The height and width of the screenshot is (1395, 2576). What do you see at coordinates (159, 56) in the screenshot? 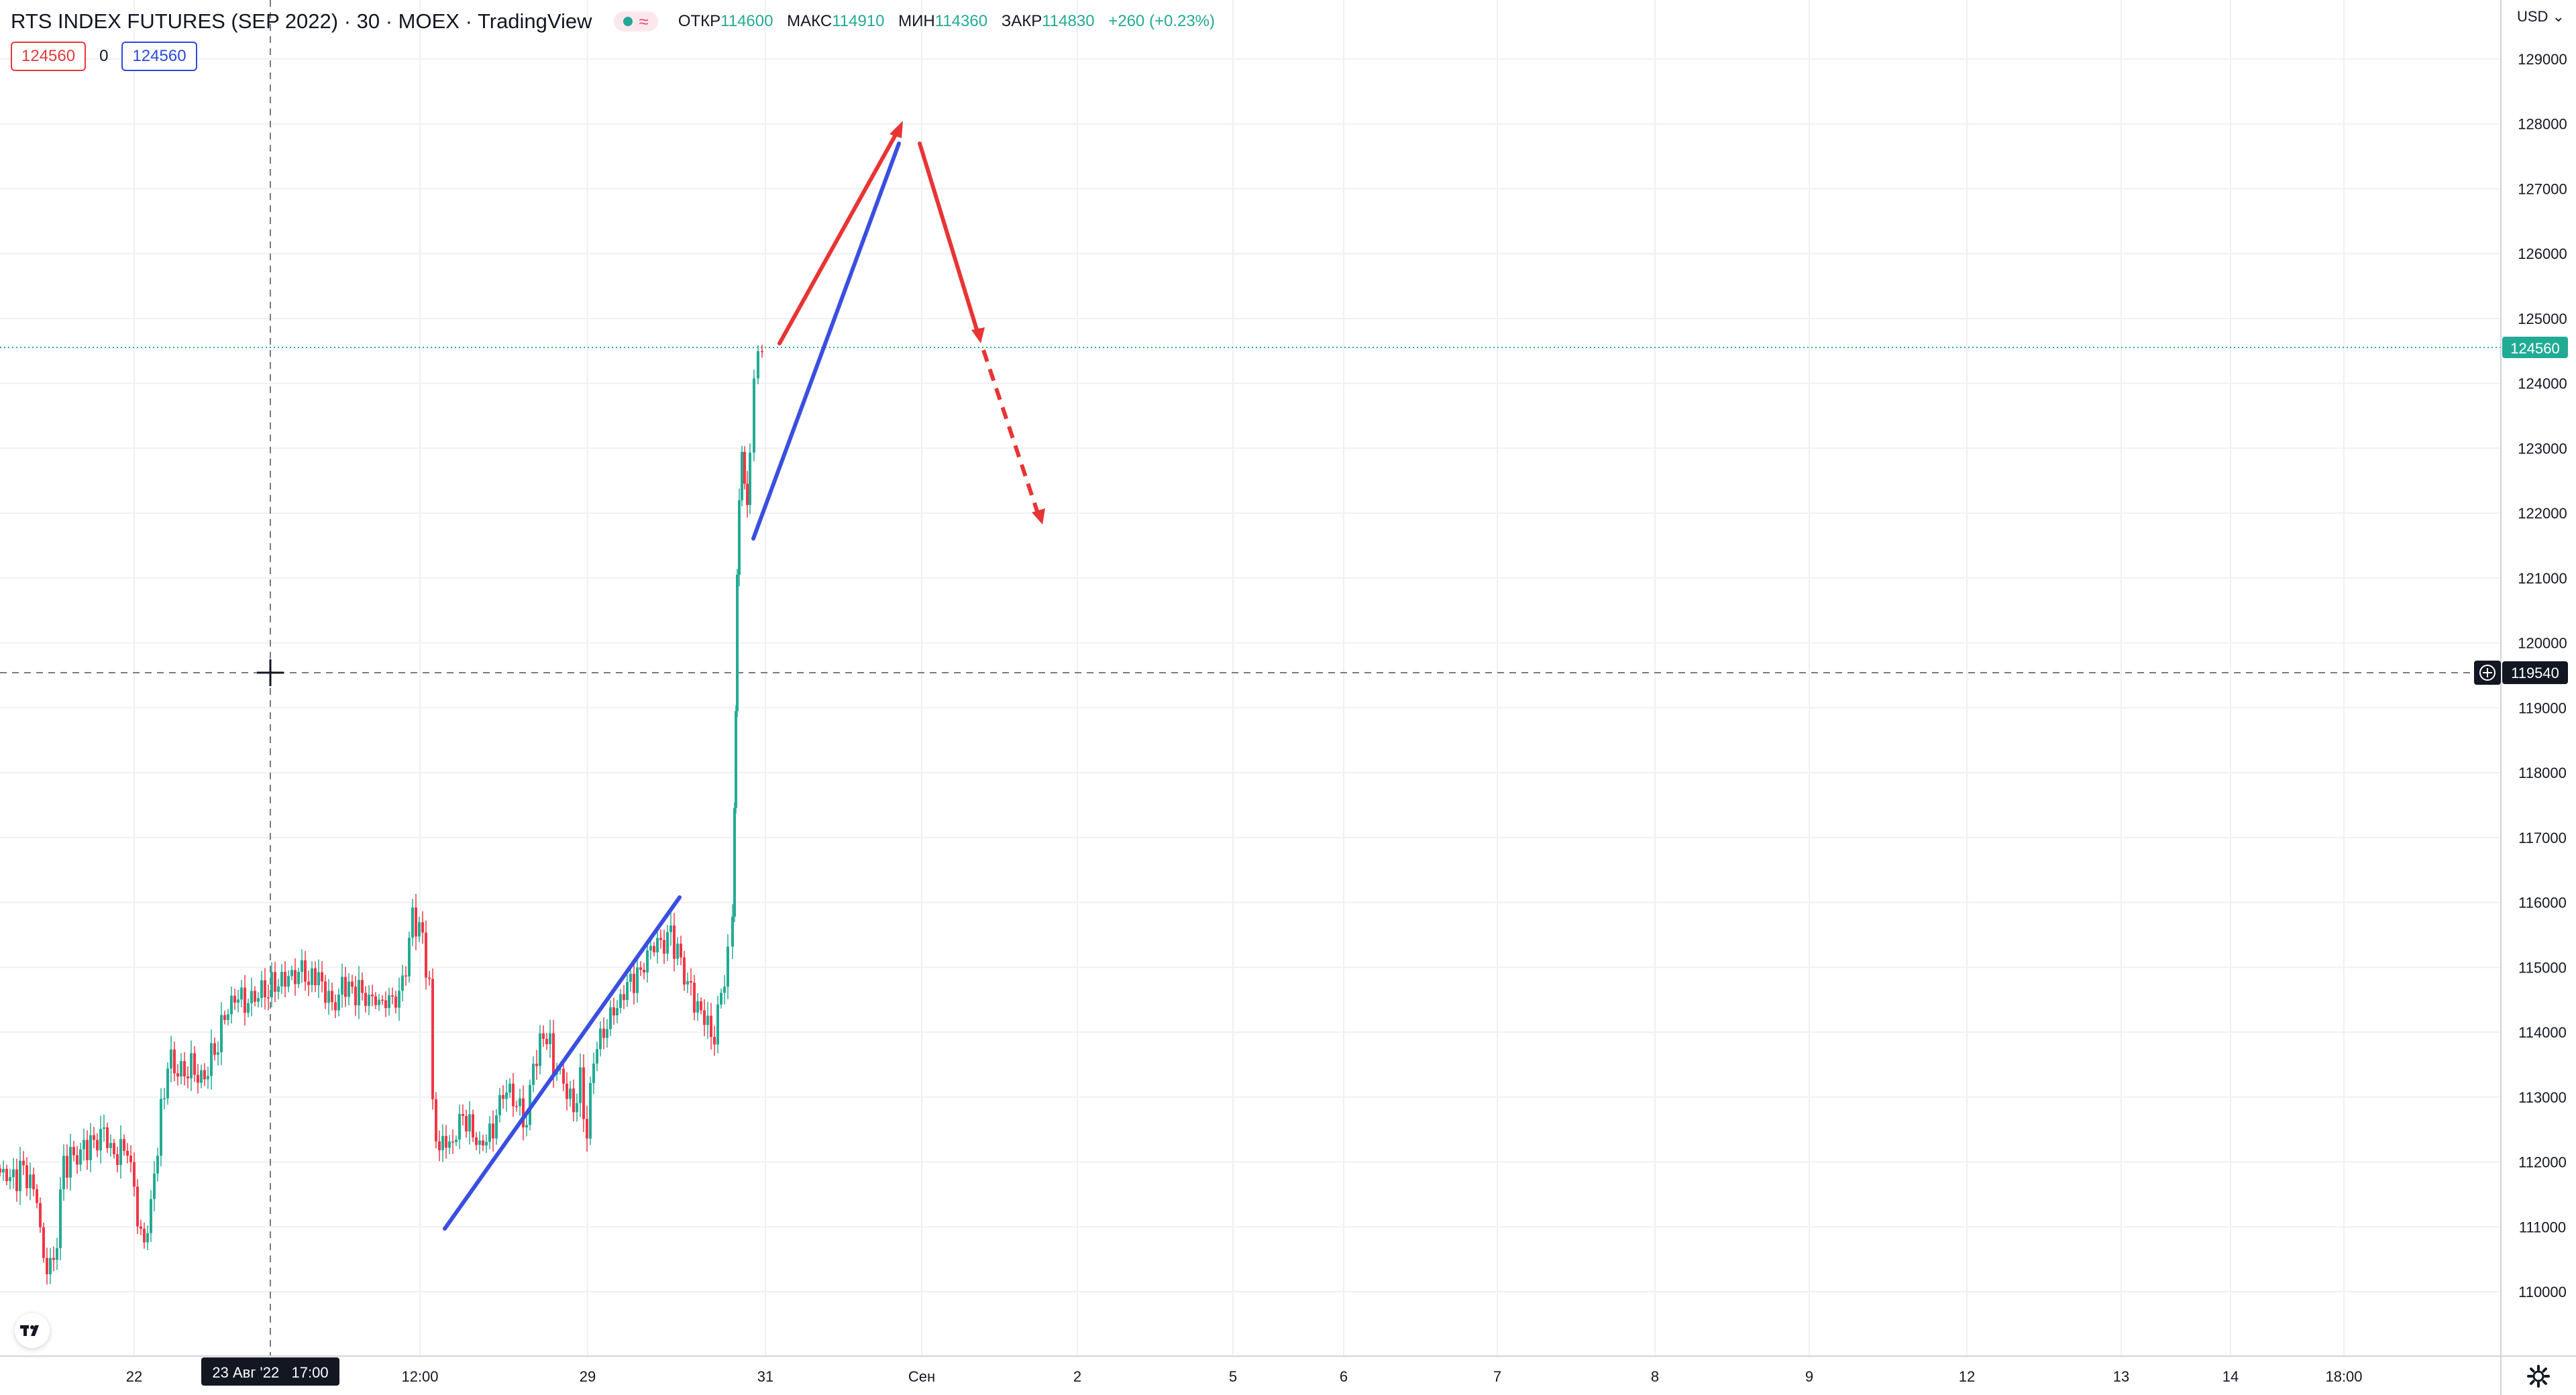
I see `buy-price-button: 124560` at bounding box center [159, 56].